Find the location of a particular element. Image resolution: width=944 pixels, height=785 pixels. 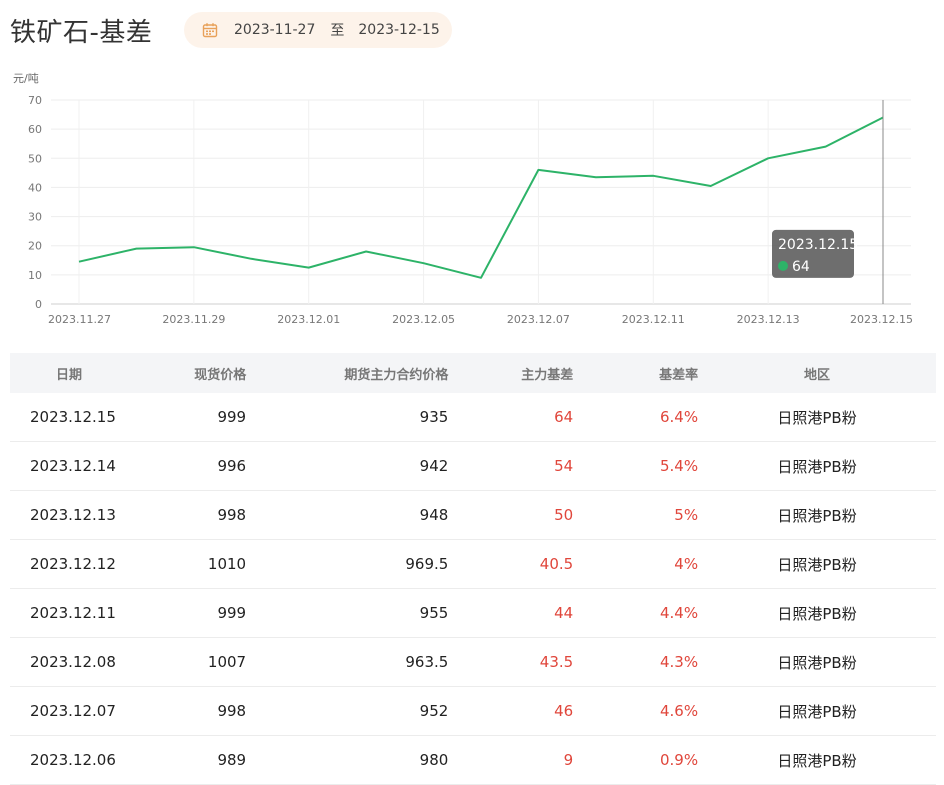

cell-date: 2023.12.07 is located at coordinates (73, 711).